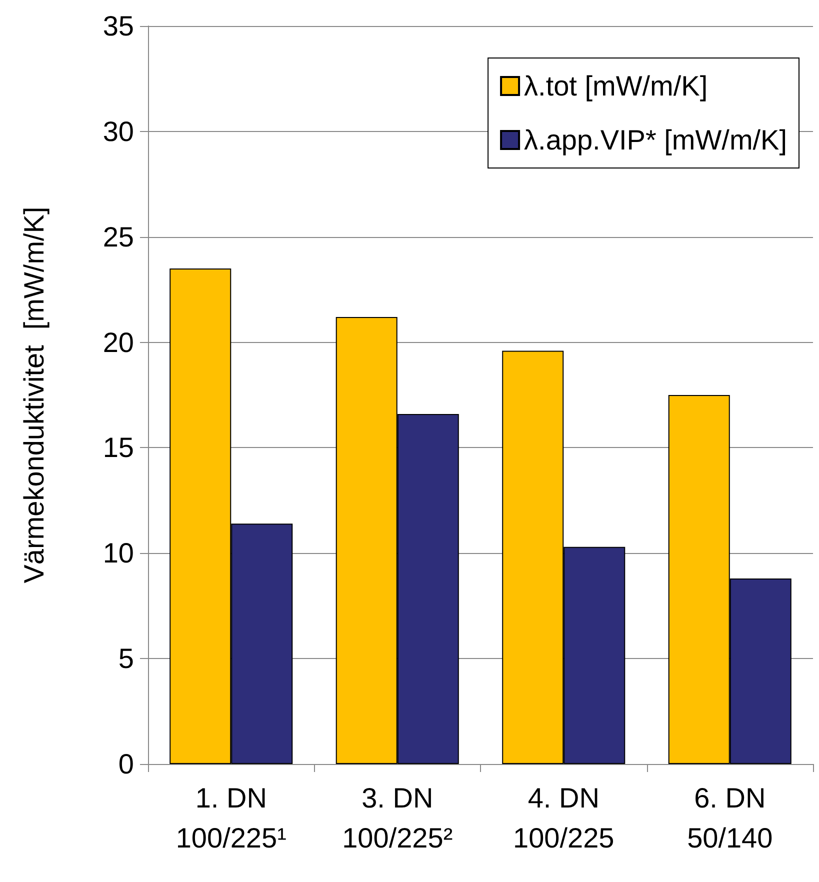  Describe the element at coordinates (397, 818) in the screenshot. I see `x-tick-label: 3. DN 100/225²` at that location.